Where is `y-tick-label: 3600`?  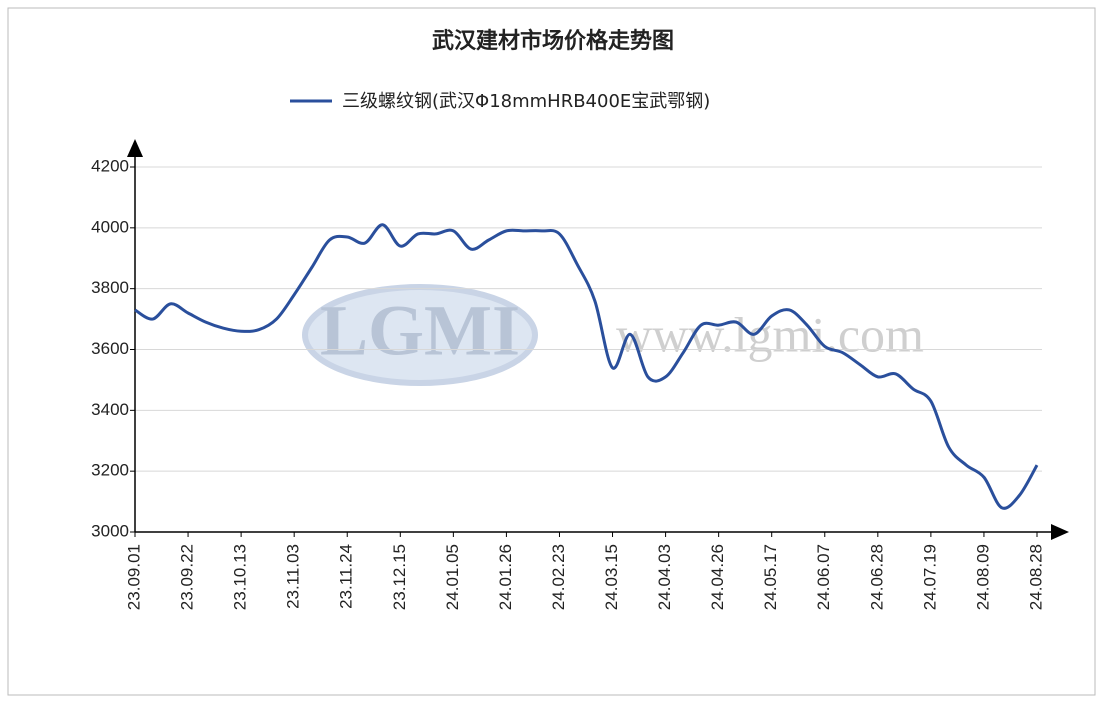
y-tick-label: 3600 is located at coordinates (110, 348).